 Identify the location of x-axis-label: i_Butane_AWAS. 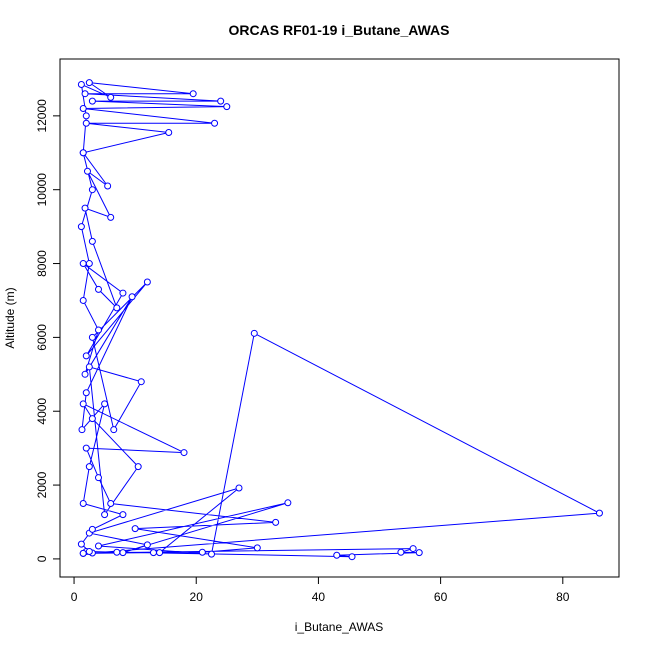
(339, 627).